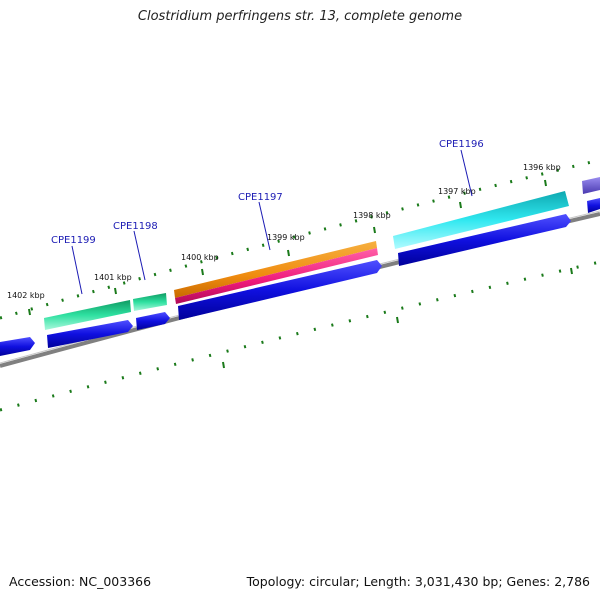  What do you see at coordinates (113, 277) in the screenshot?
I see `tick-label: 1401 kbp` at bounding box center [113, 277].